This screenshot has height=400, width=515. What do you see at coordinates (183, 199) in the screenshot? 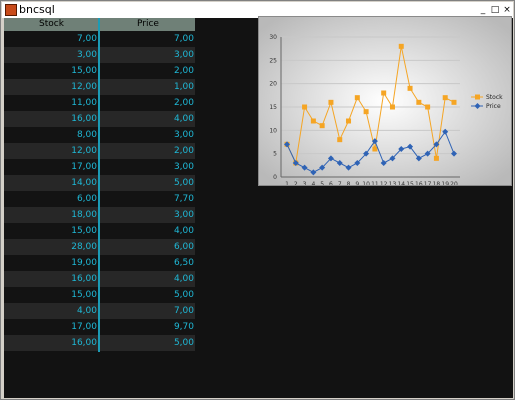
I see `price-cell: 7,70` at bounding box center [183, 199].